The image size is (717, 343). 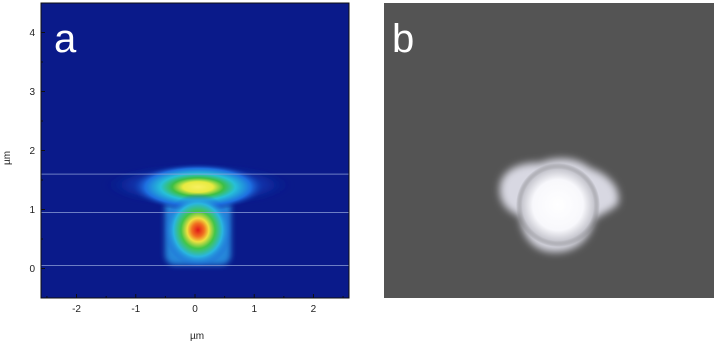 I want to click on x-tick-label: -1, so click(x=135, y=309).